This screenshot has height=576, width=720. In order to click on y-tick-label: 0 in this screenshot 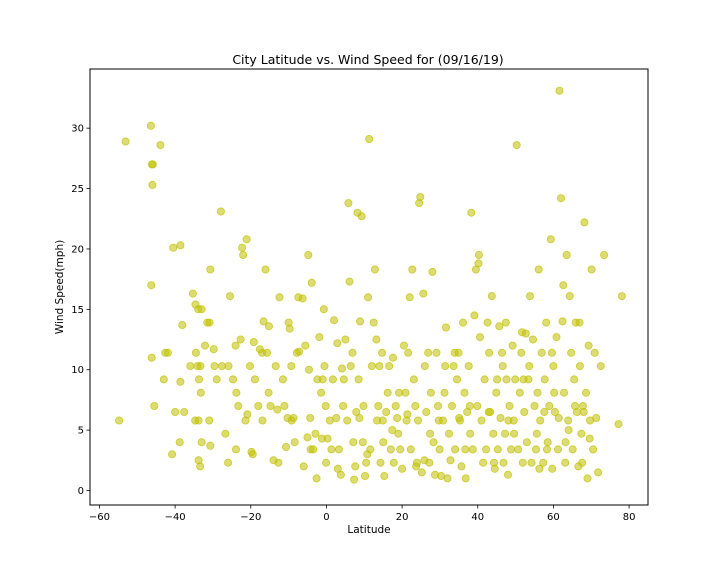, I will do `click(81, 491)`.